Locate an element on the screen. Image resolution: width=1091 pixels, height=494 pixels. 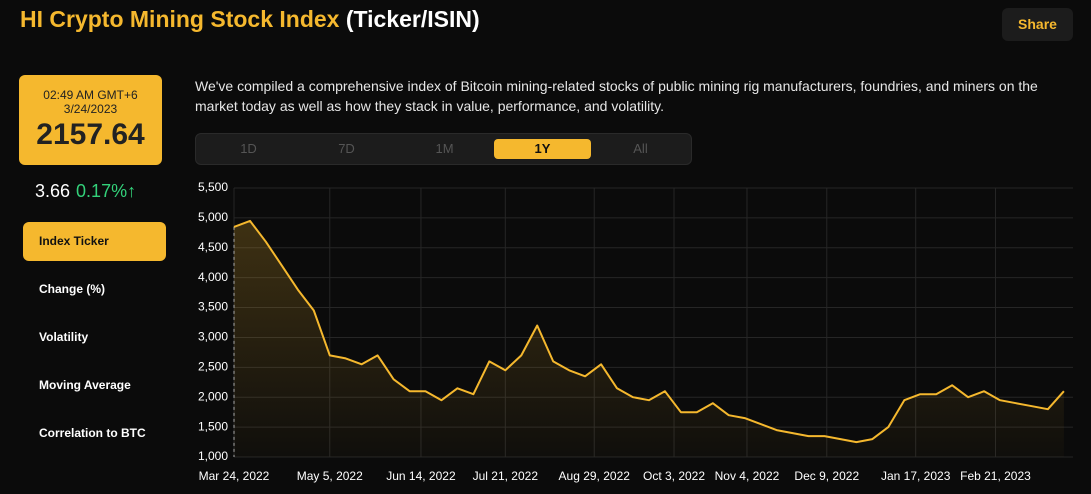
y-tick-label: 3,500 is located at coordinates (213, 307).